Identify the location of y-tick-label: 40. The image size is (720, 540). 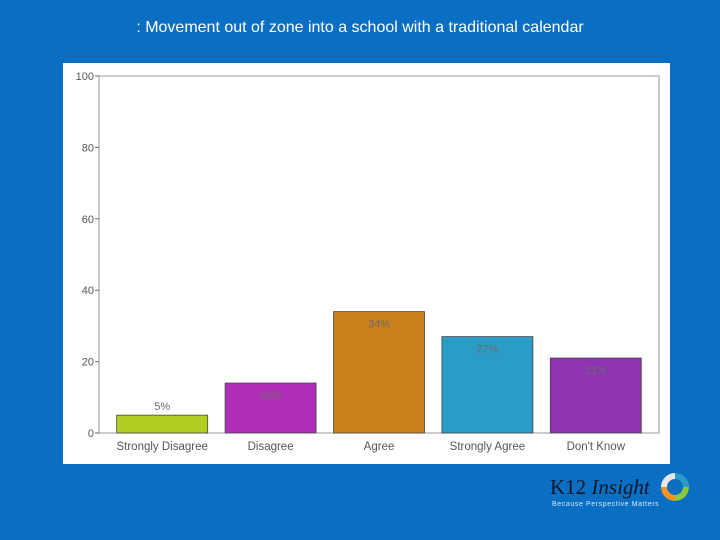
(88, 291).